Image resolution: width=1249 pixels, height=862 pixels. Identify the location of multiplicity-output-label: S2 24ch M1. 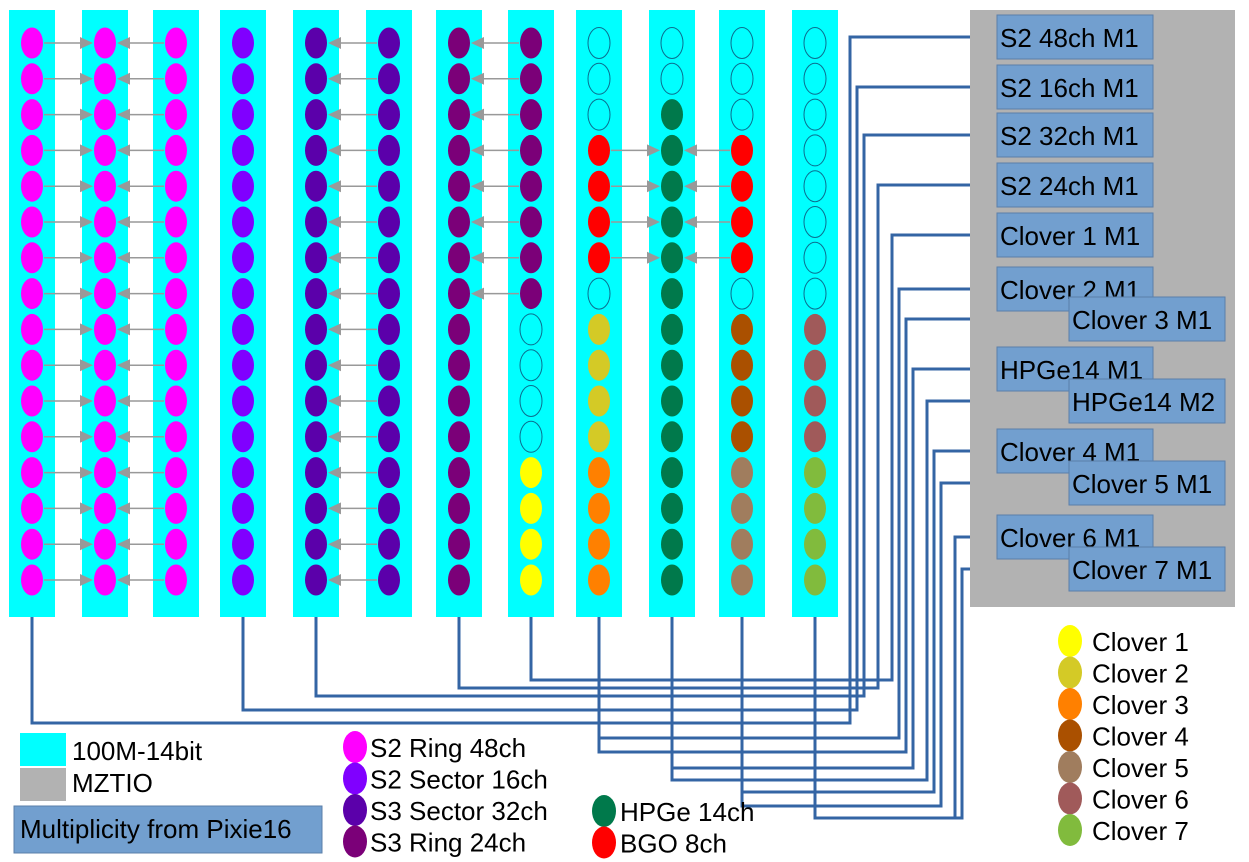
(1069, 186).